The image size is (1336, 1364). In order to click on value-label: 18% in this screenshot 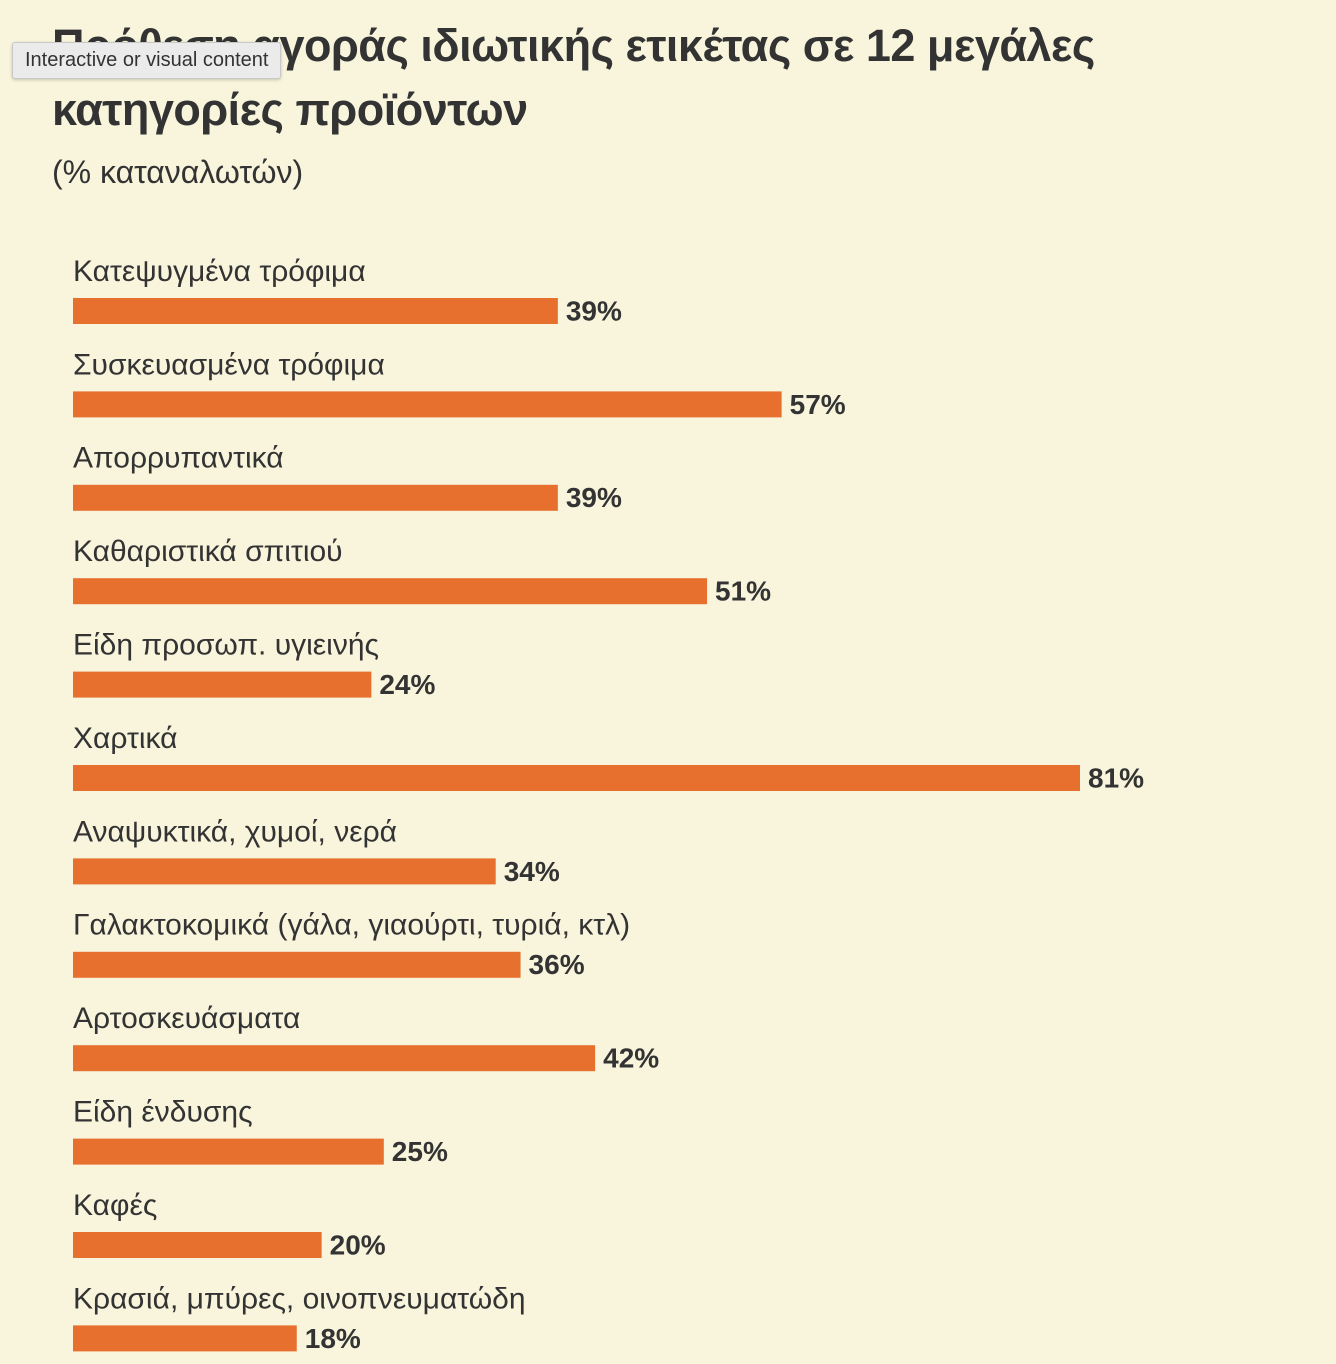, I will do `click(333, 1338)`.